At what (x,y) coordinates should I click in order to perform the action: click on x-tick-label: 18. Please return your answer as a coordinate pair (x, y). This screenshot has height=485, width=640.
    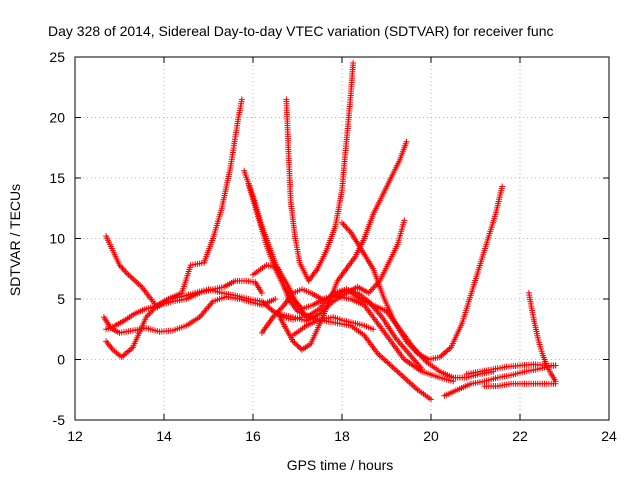
    Looking at the image, I should click on (342, 436).